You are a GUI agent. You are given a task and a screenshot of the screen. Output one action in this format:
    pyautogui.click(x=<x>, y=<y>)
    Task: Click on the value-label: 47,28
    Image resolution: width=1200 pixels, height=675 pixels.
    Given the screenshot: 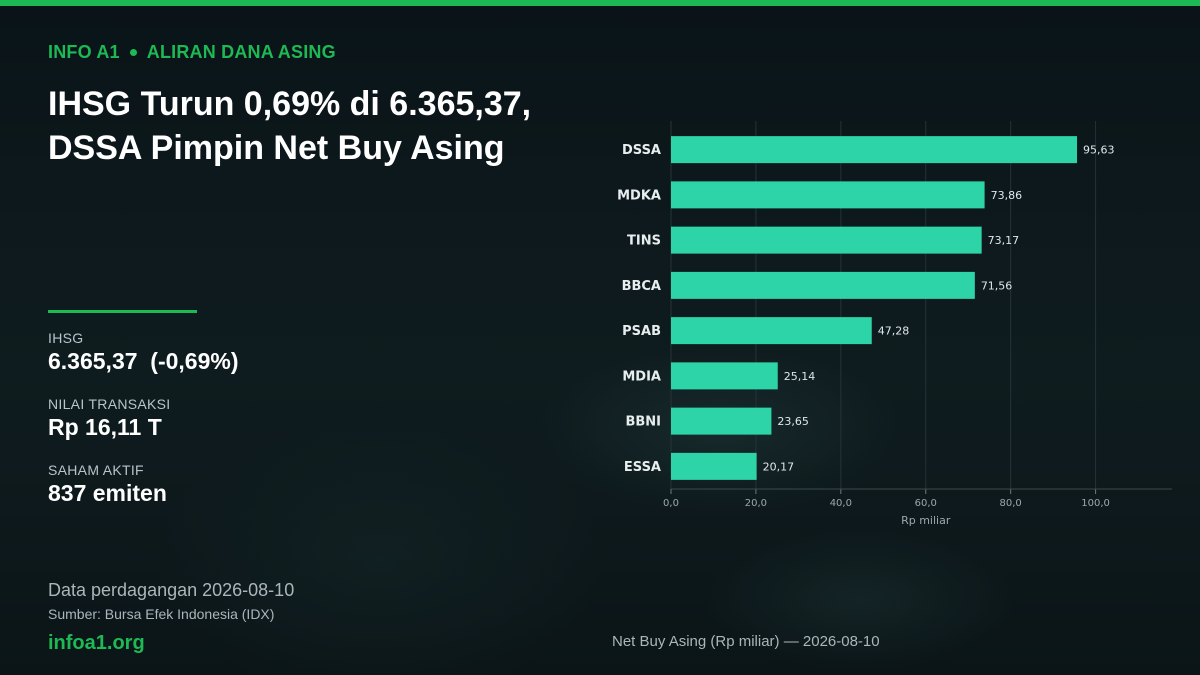 What is the action you would take?
    pyautogui.click(x=894, y=331)
    